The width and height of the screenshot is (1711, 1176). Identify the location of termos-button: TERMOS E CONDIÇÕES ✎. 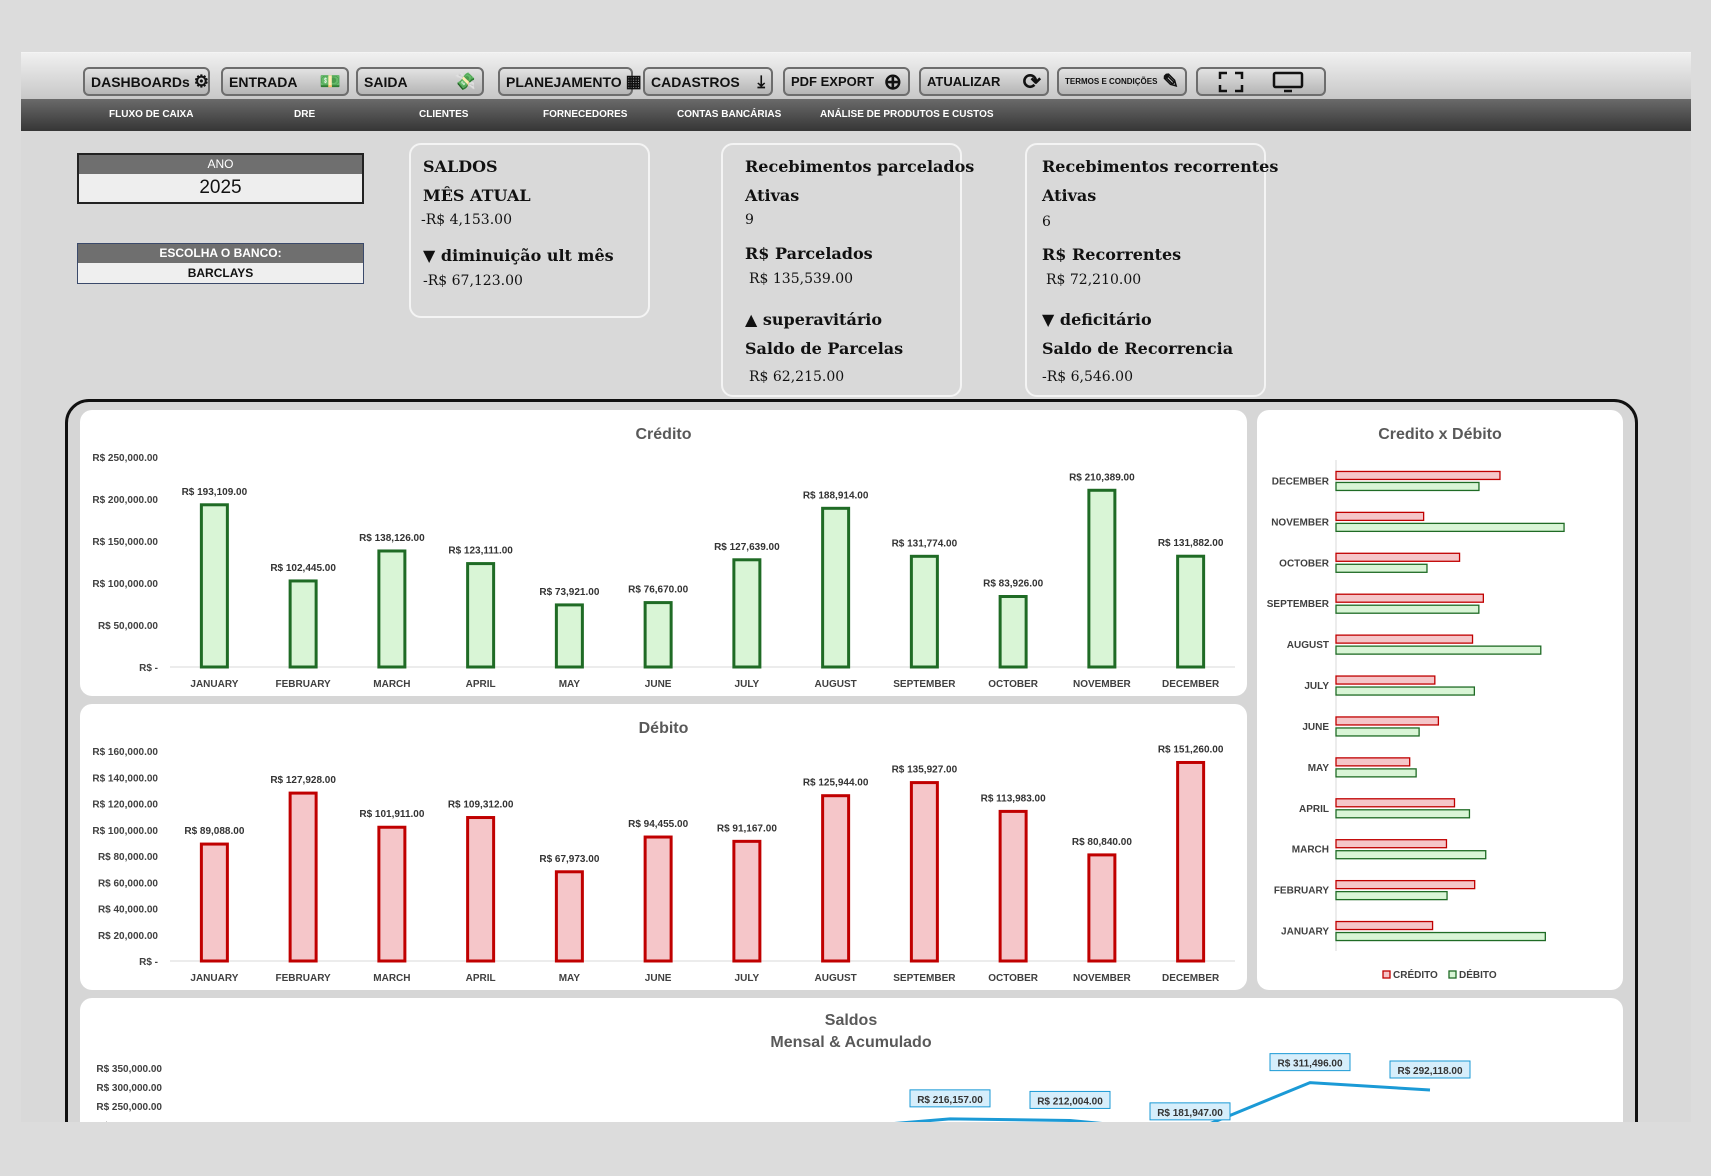
(1122, 81).